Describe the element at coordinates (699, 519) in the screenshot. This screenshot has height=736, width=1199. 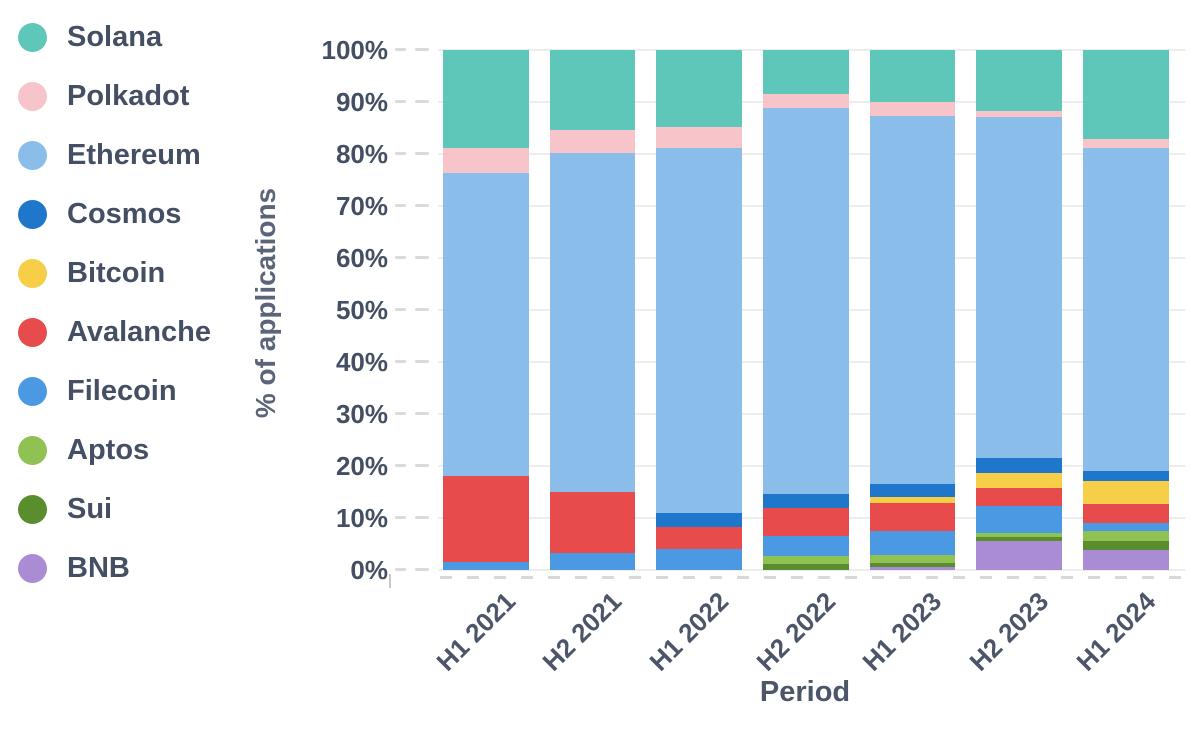
I see `bar-segment-cosmos-h1-2022` at that location.